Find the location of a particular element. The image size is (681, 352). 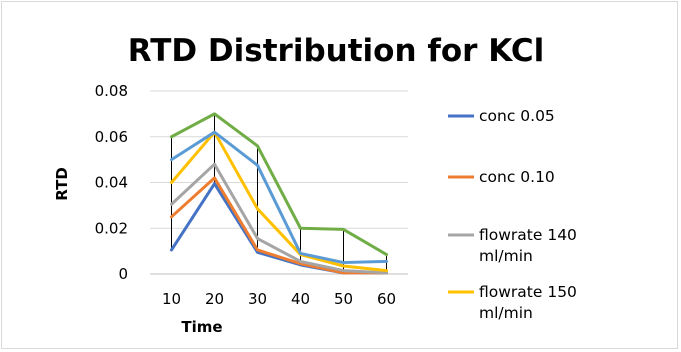

x-tick-labels: 10 20 30 40 50 60 is located at coordinates (279, 299).